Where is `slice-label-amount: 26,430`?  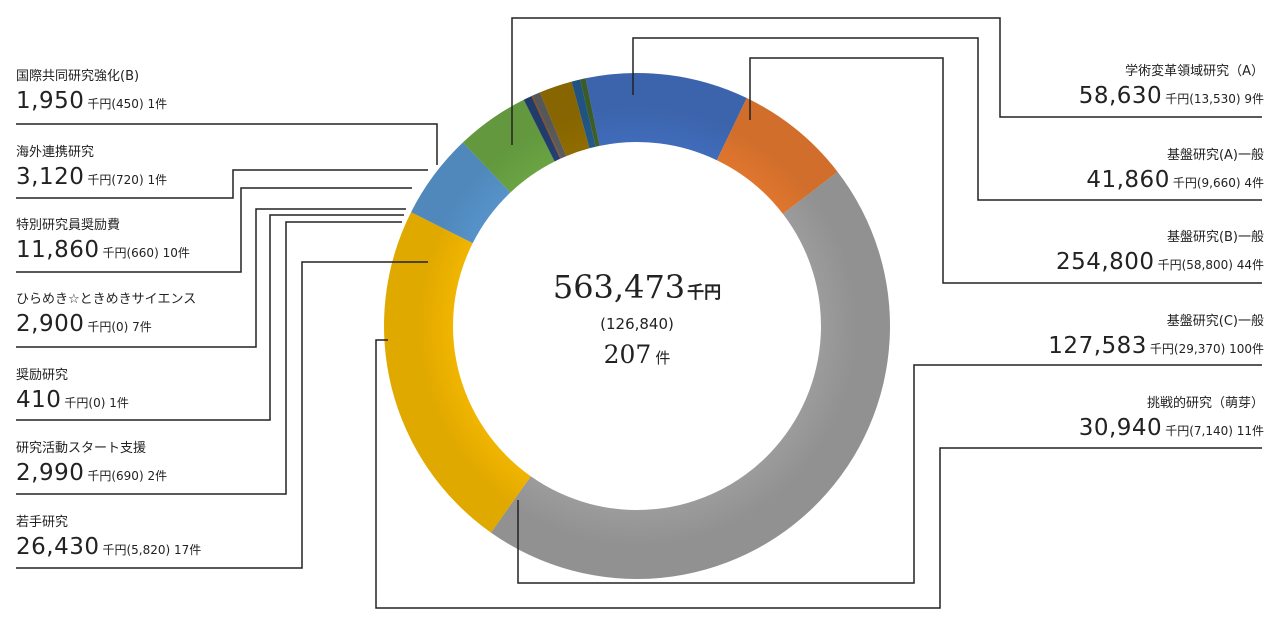 slice-label-amount: 26,430 is located at coordinates (58, 547).